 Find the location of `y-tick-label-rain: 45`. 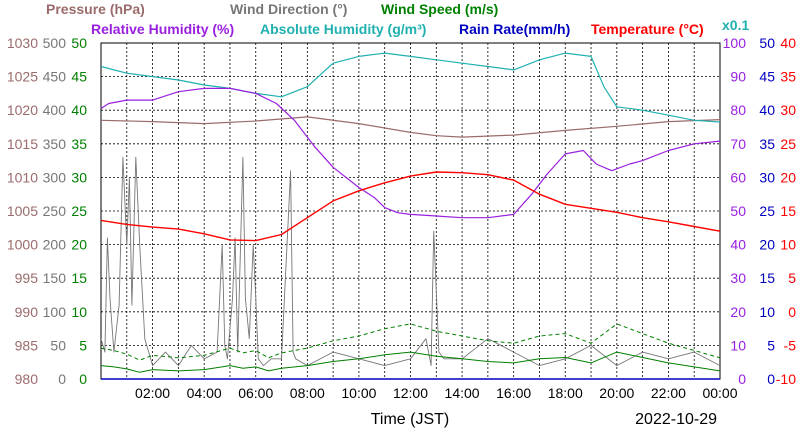

y-tick-label-rain: 45 is located at coordinates (767, 77).